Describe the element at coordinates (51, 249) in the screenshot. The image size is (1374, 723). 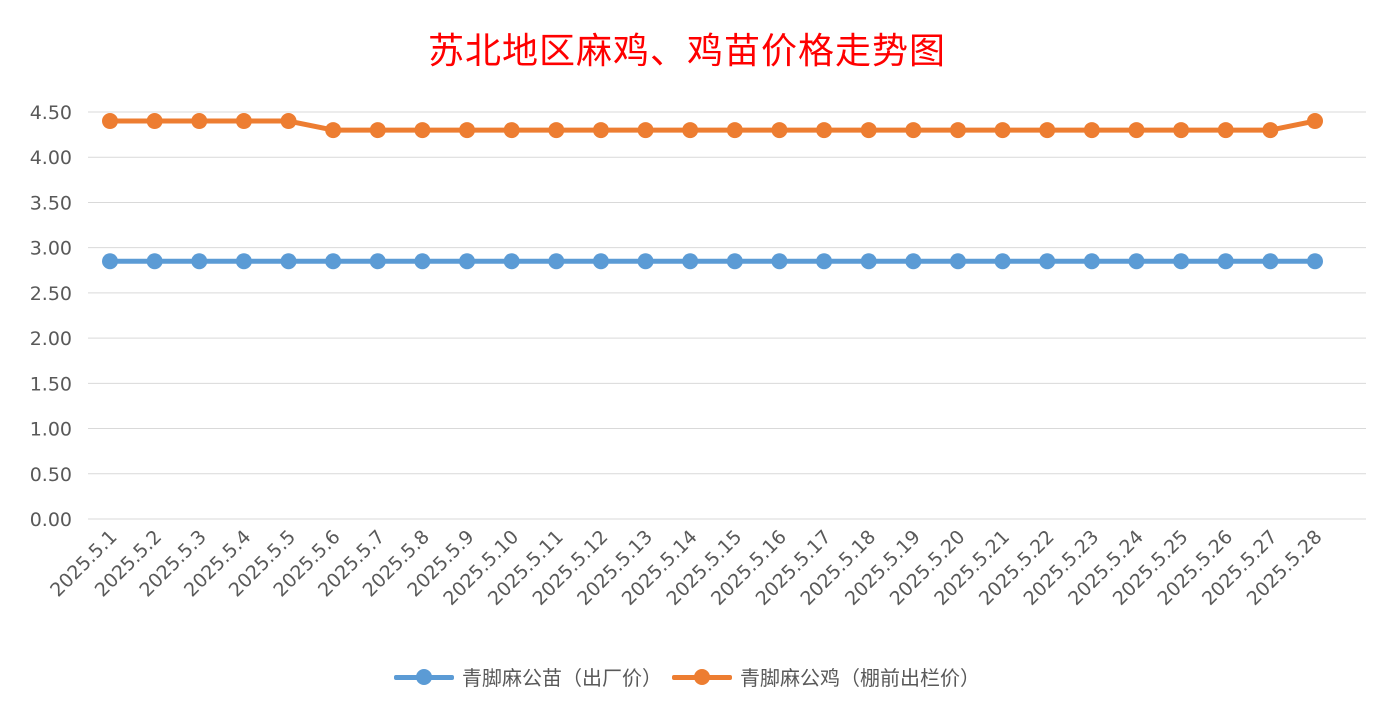
I see `y-tick-label: 3.00` at that location.